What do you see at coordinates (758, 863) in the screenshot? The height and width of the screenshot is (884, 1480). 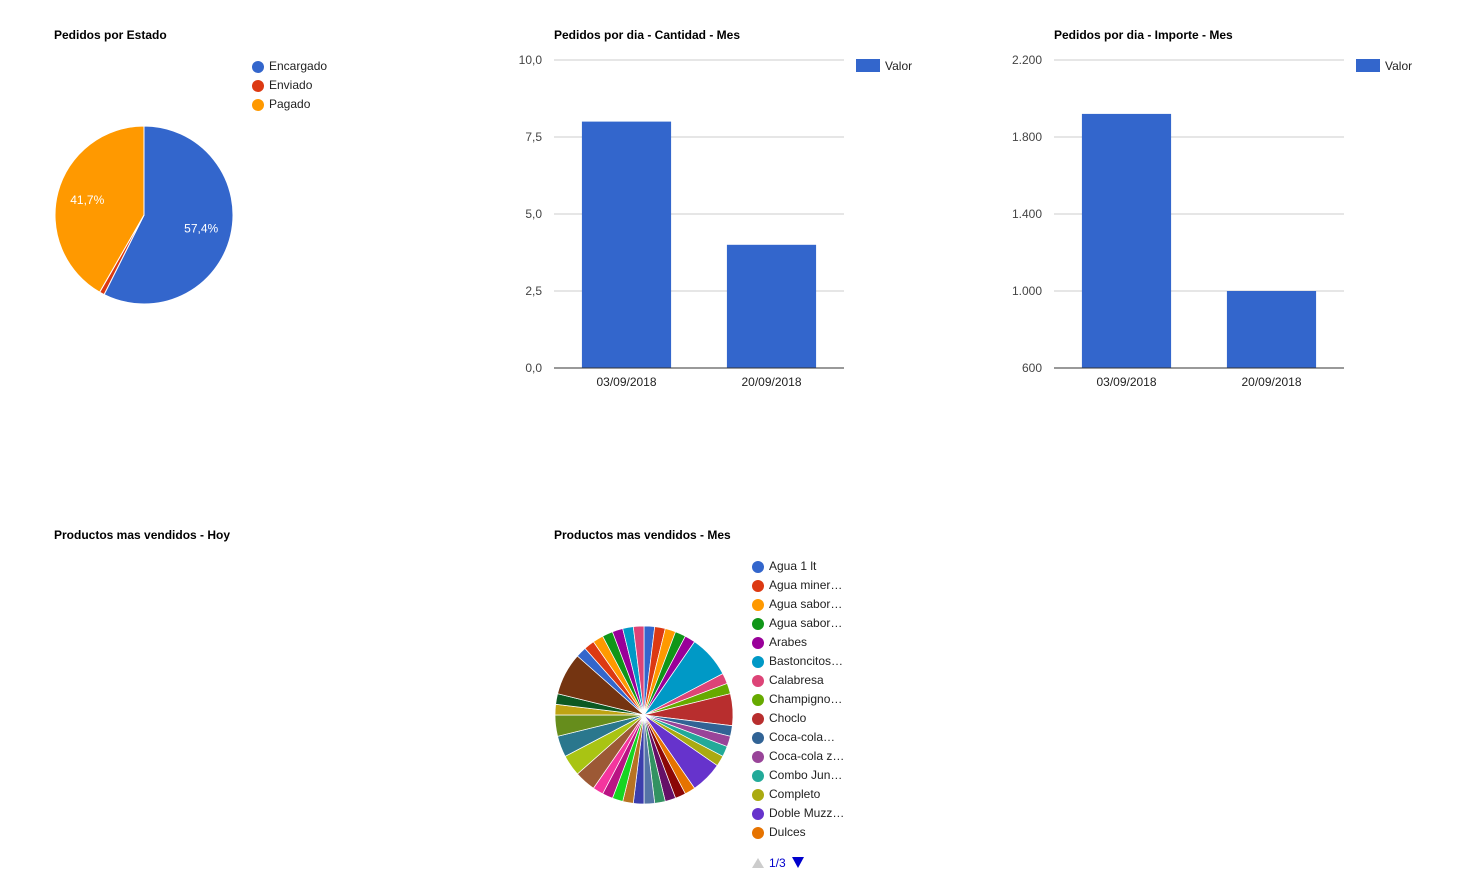 I see `pager-previous-icon` at bounding box center [758, 863].